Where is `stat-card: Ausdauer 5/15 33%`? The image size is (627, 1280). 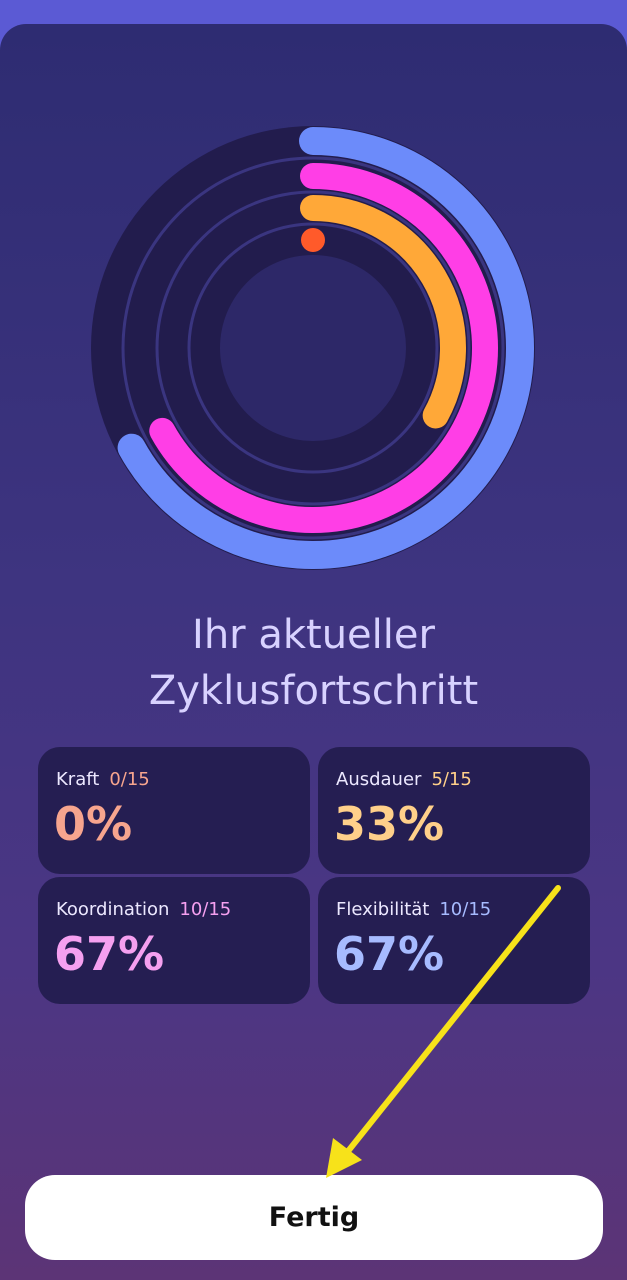 stat-card: Ausdauer 5/15 33% is located at coordinates (454, 810).